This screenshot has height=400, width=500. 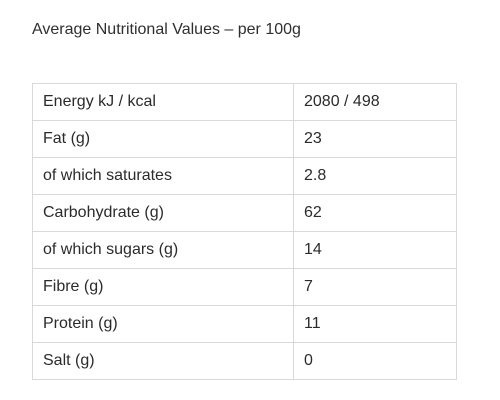 I want to click on row-value: 2.8, so click(x=375, y=176).